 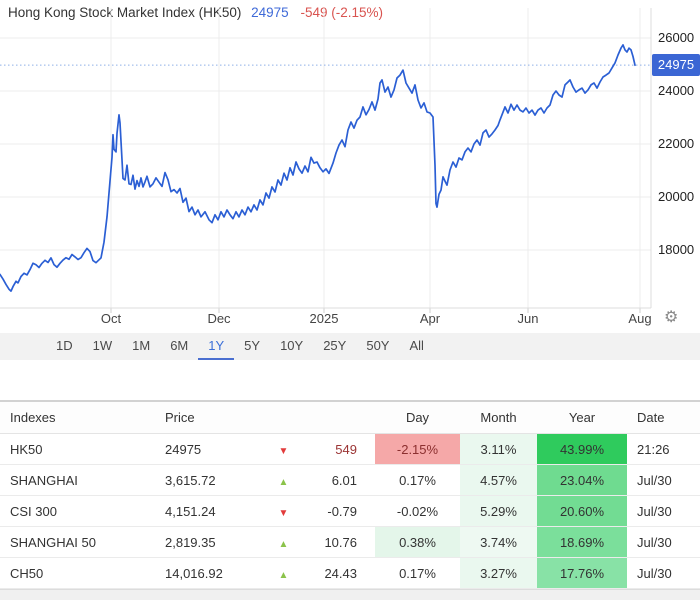 I want to click on x-tick-label: Aug, so click(x=640, y=318).